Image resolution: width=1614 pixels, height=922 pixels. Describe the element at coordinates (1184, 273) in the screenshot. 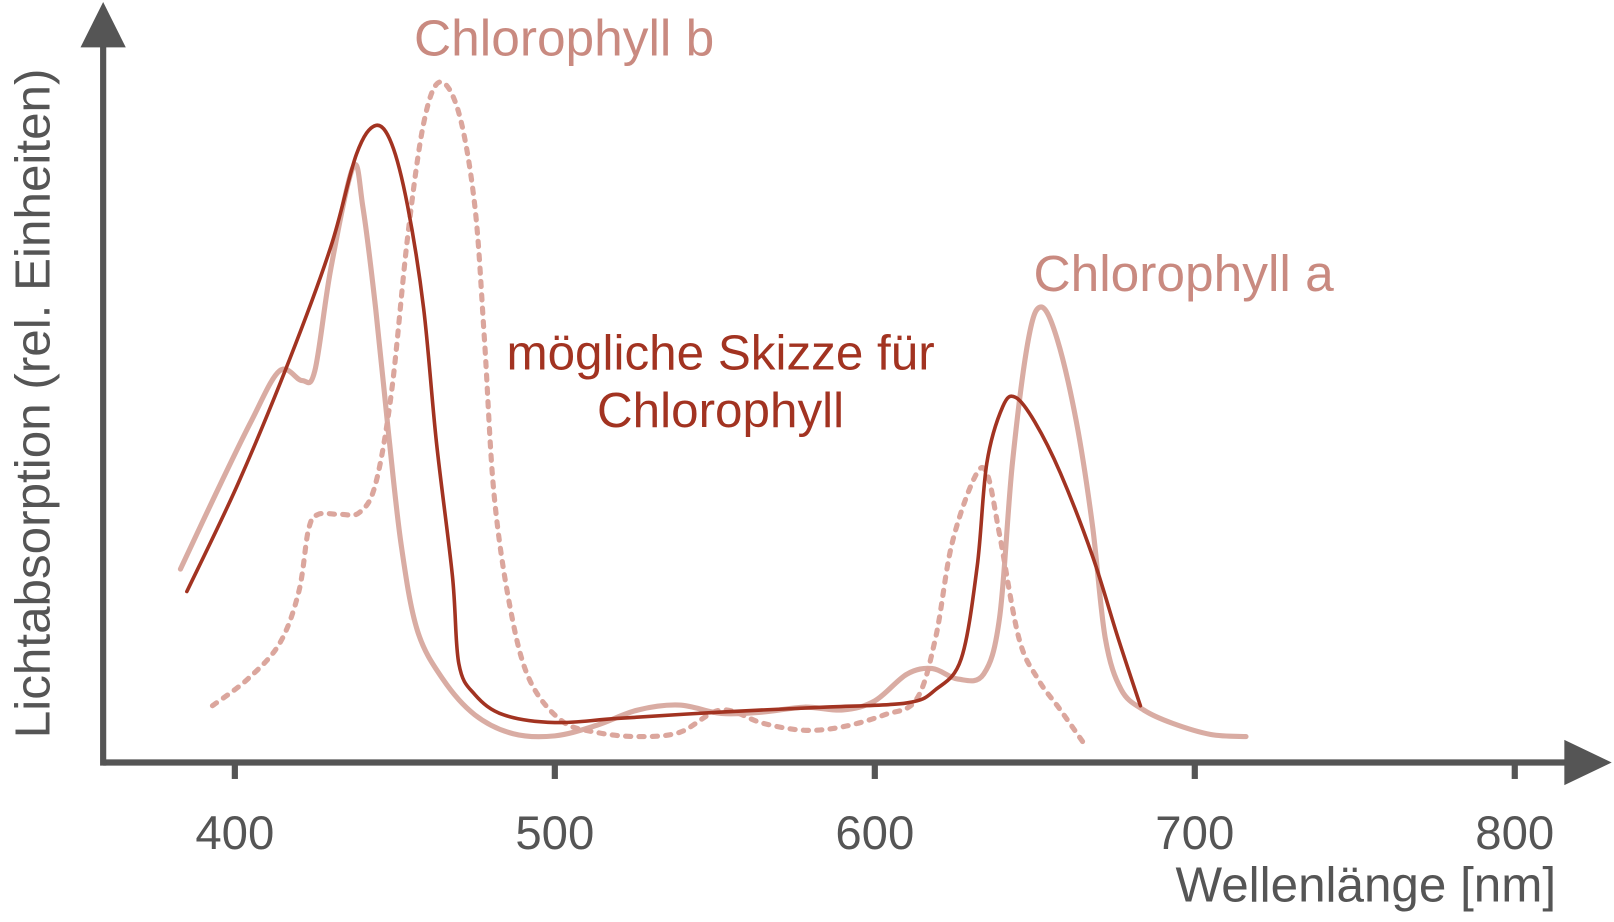

I see `series-label: Chlorophyll a` at that location.